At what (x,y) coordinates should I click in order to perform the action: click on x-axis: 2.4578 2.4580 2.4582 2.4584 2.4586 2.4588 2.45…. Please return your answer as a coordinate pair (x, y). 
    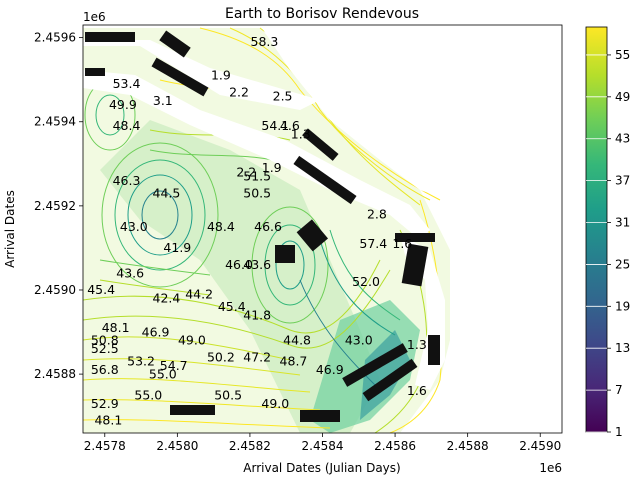
    Looking at the image, I should click on (322, 443).